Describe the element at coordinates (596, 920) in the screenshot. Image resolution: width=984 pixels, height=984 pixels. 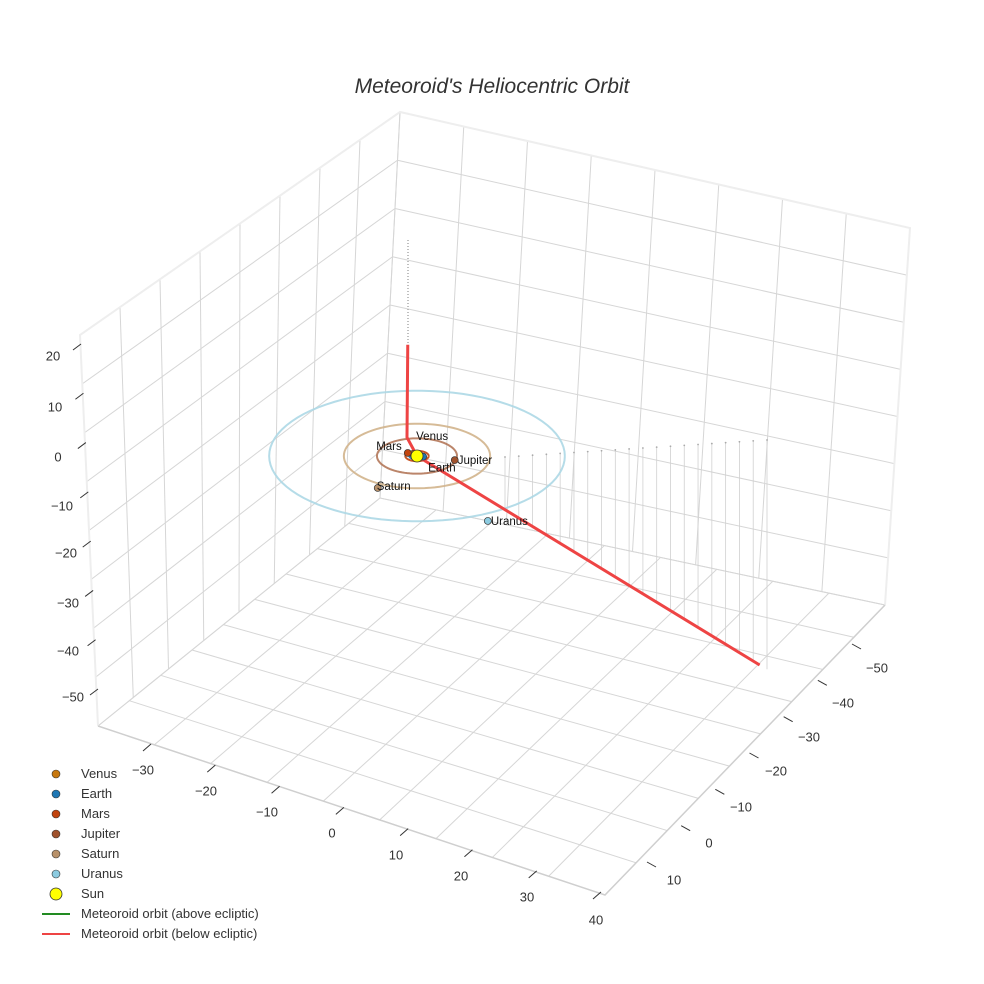
I see `x-tick-label: 40` at that location.